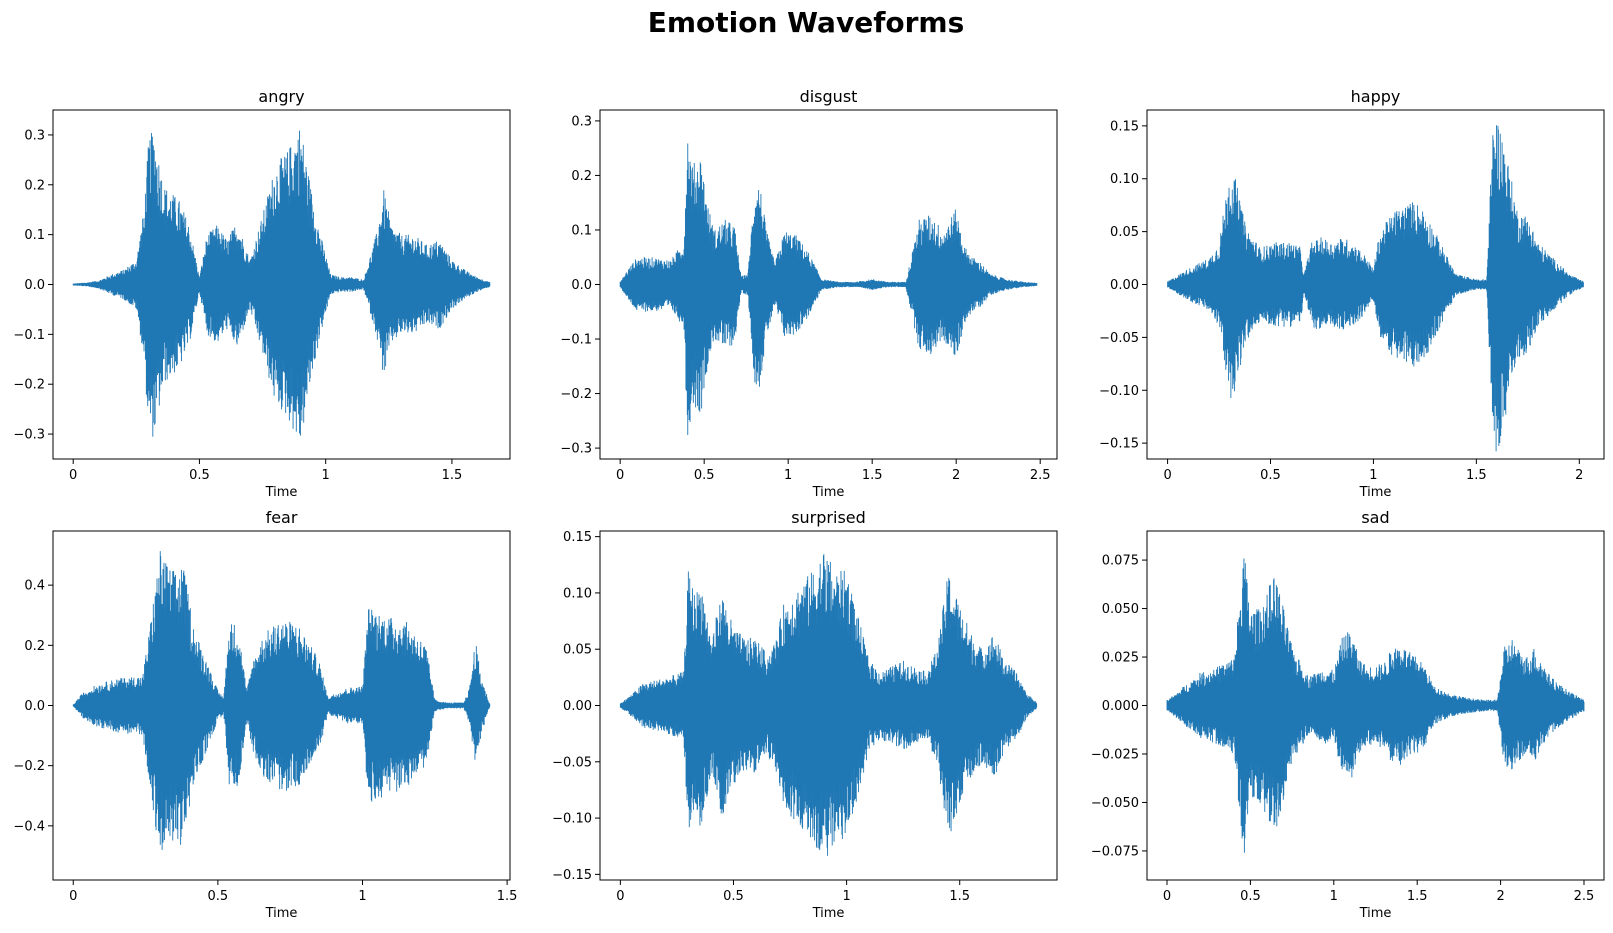 The height and width of the screenshot is (933, 1613). Describe the element at coordinates (806, 22) in the screenshot. I see `figure-title: Emotion Waveforms` at that location.